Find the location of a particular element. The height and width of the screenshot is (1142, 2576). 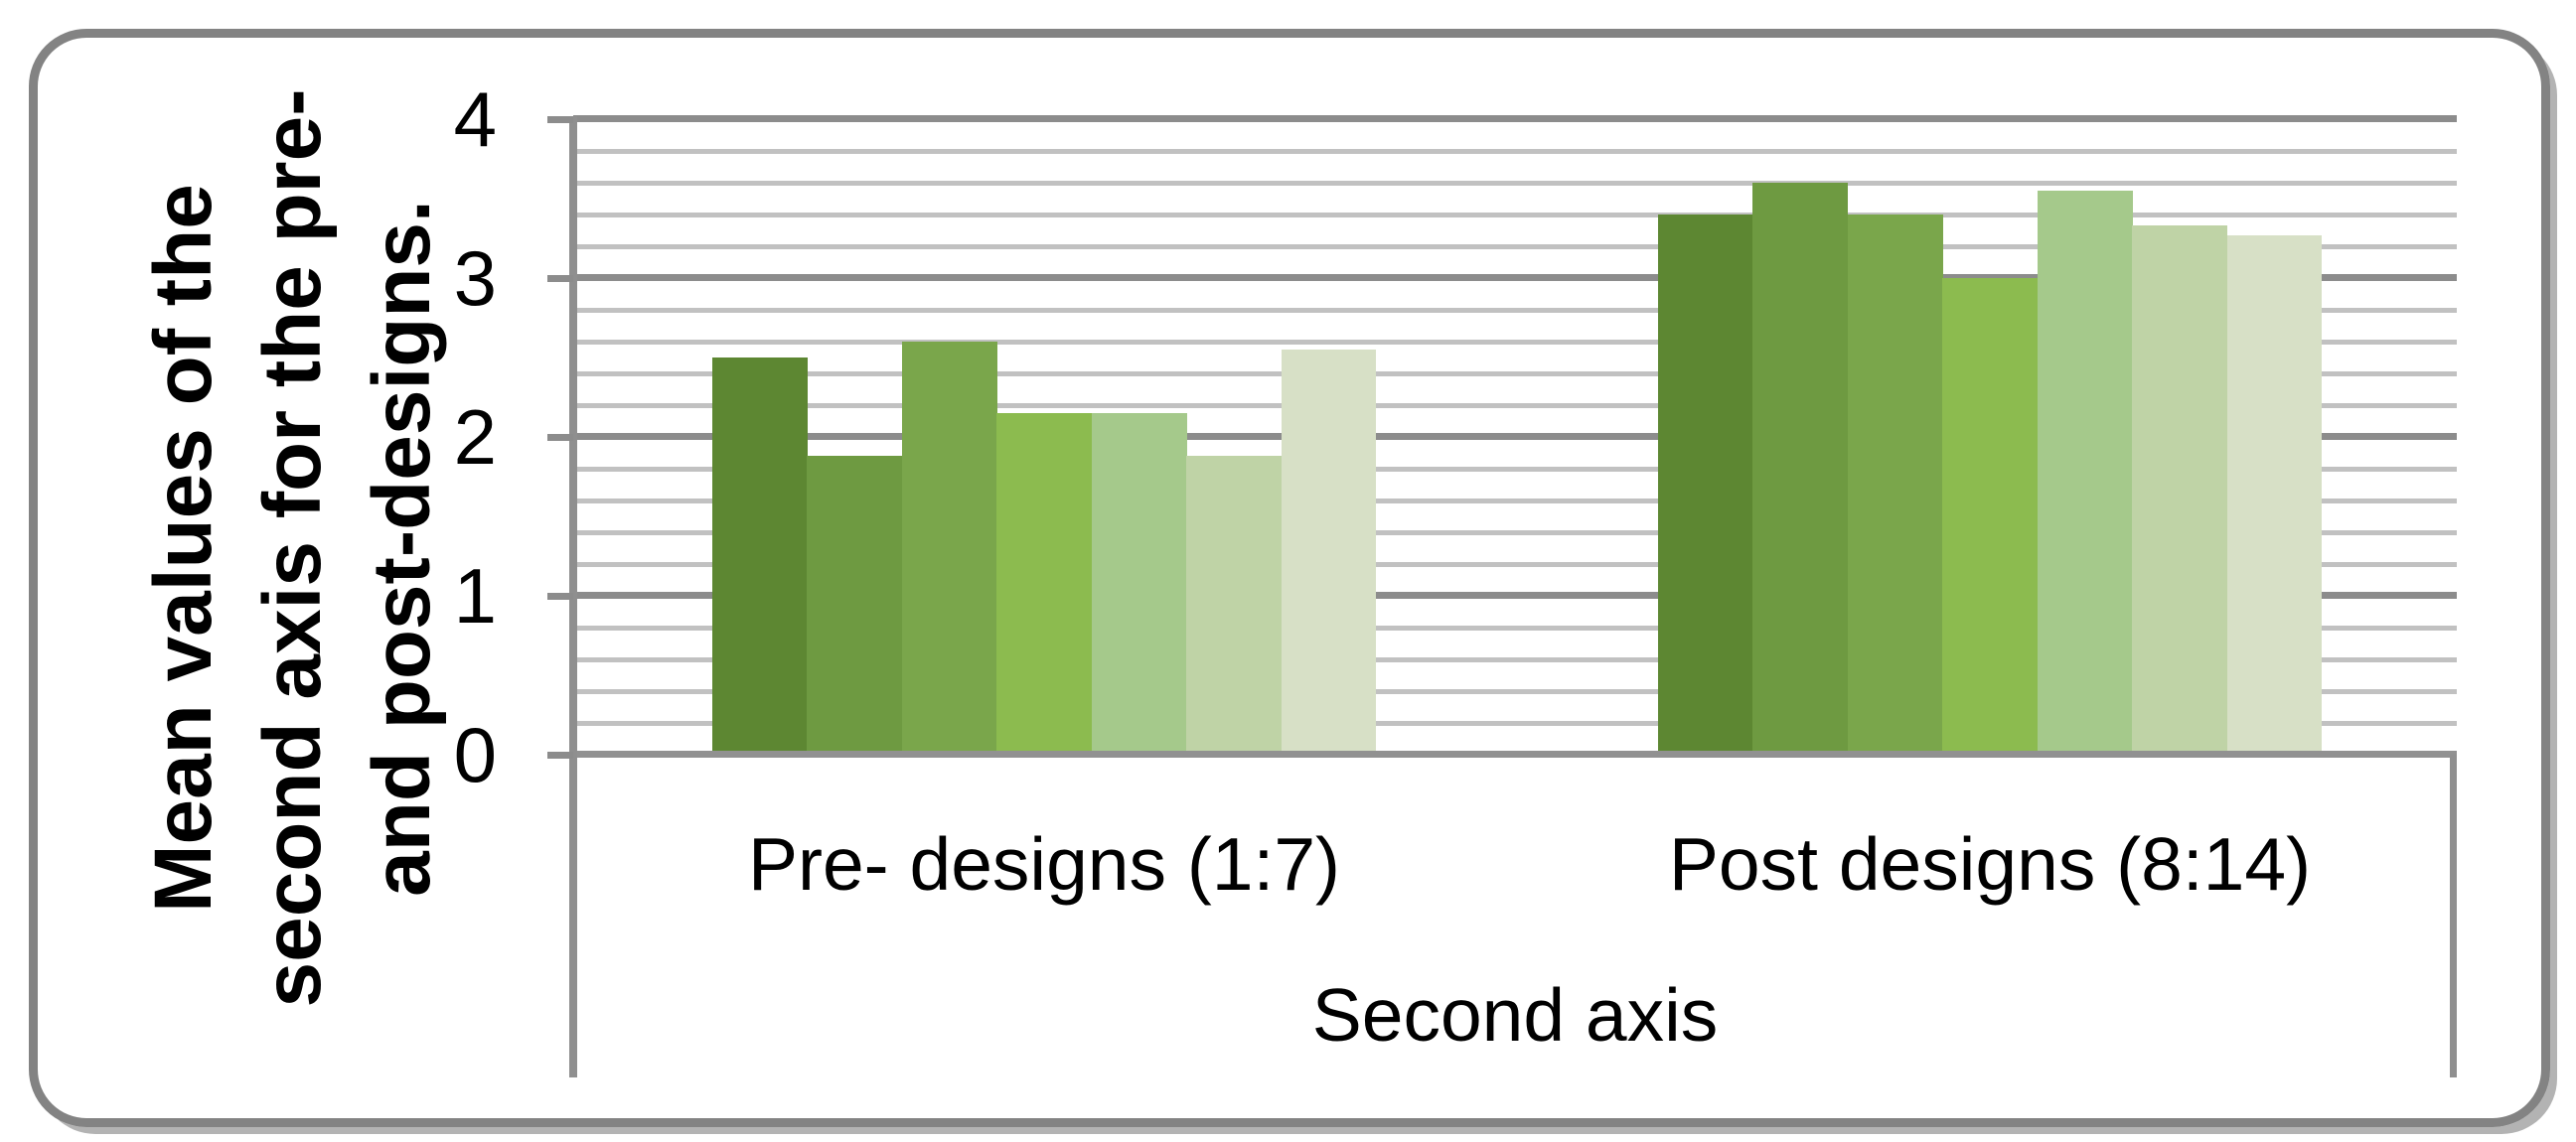

y-axis-tick-label: 0 is located at coordinates (475, 754).